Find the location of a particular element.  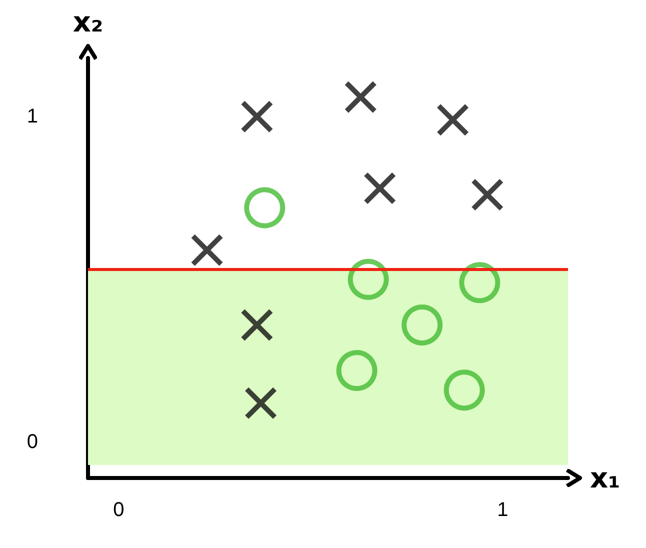

x-axis-title: x₁ is located at coordinates (605, 478).